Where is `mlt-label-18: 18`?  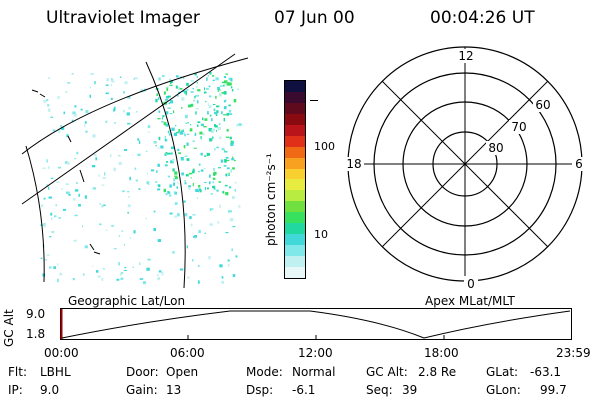
mlt-label-18: 18 is located at coordinates (353, 164).